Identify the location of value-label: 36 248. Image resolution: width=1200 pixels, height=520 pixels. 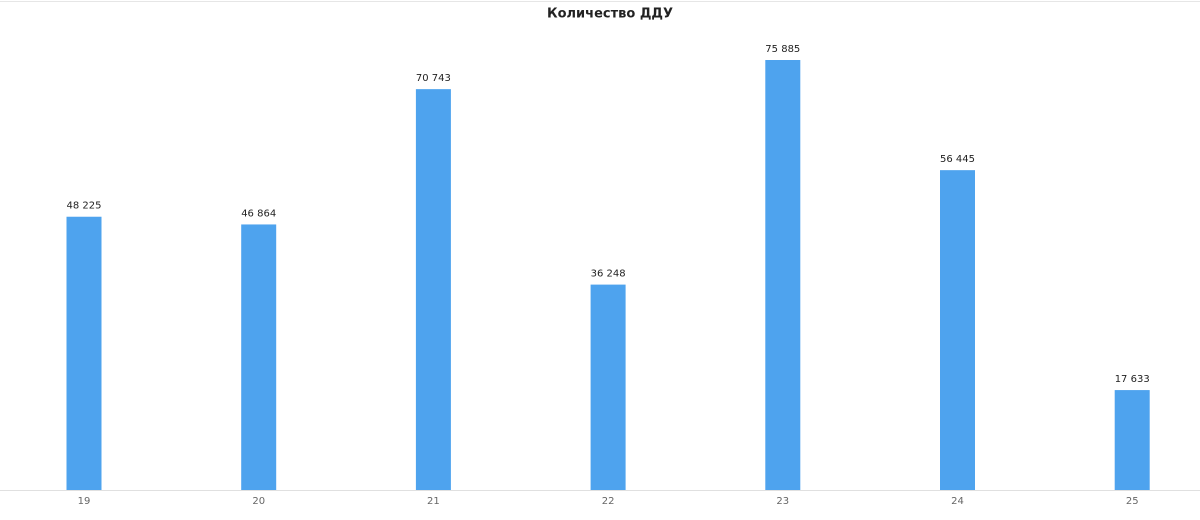
(608, 274).